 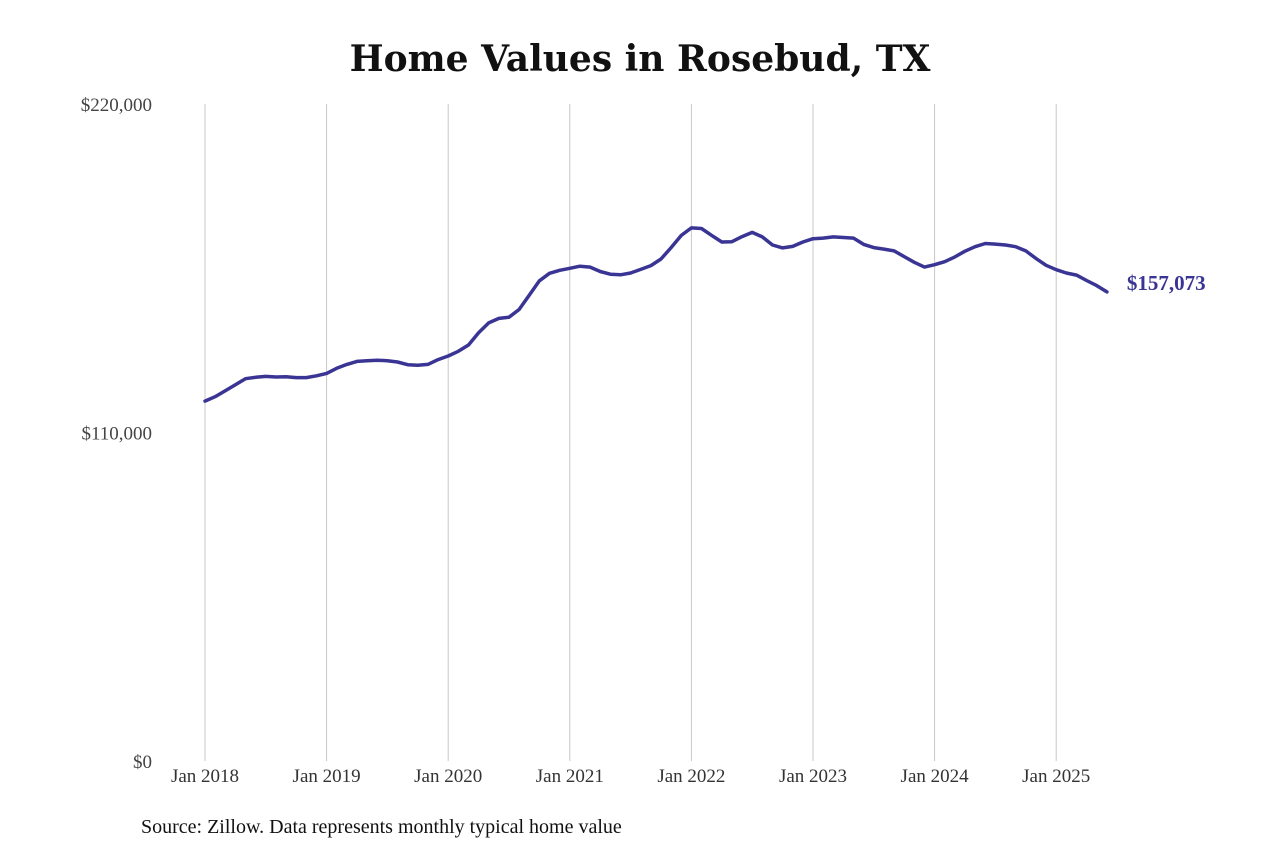 I want to click on x-tick-label: Jan 2025, so click(x=1056, y=776).